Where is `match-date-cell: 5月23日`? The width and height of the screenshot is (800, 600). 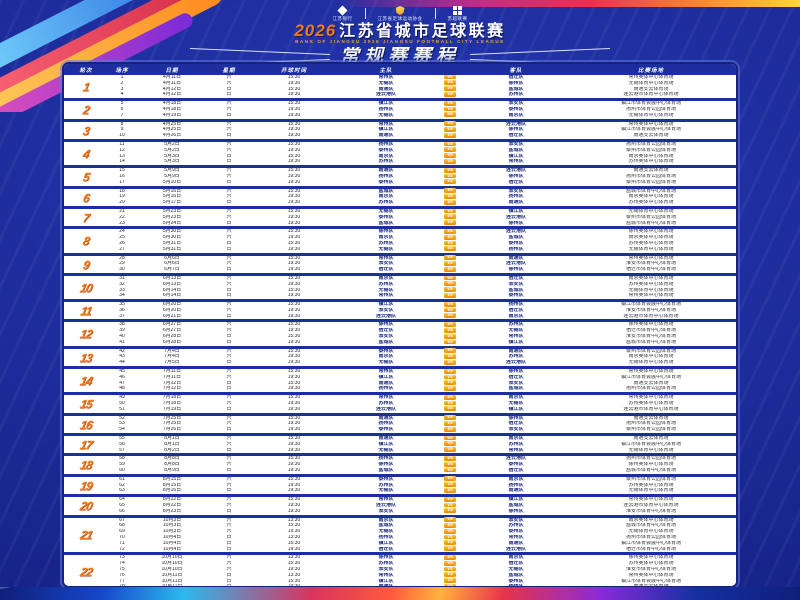 match-date-cell: 5月23日 is located at coordinates (172, 211).